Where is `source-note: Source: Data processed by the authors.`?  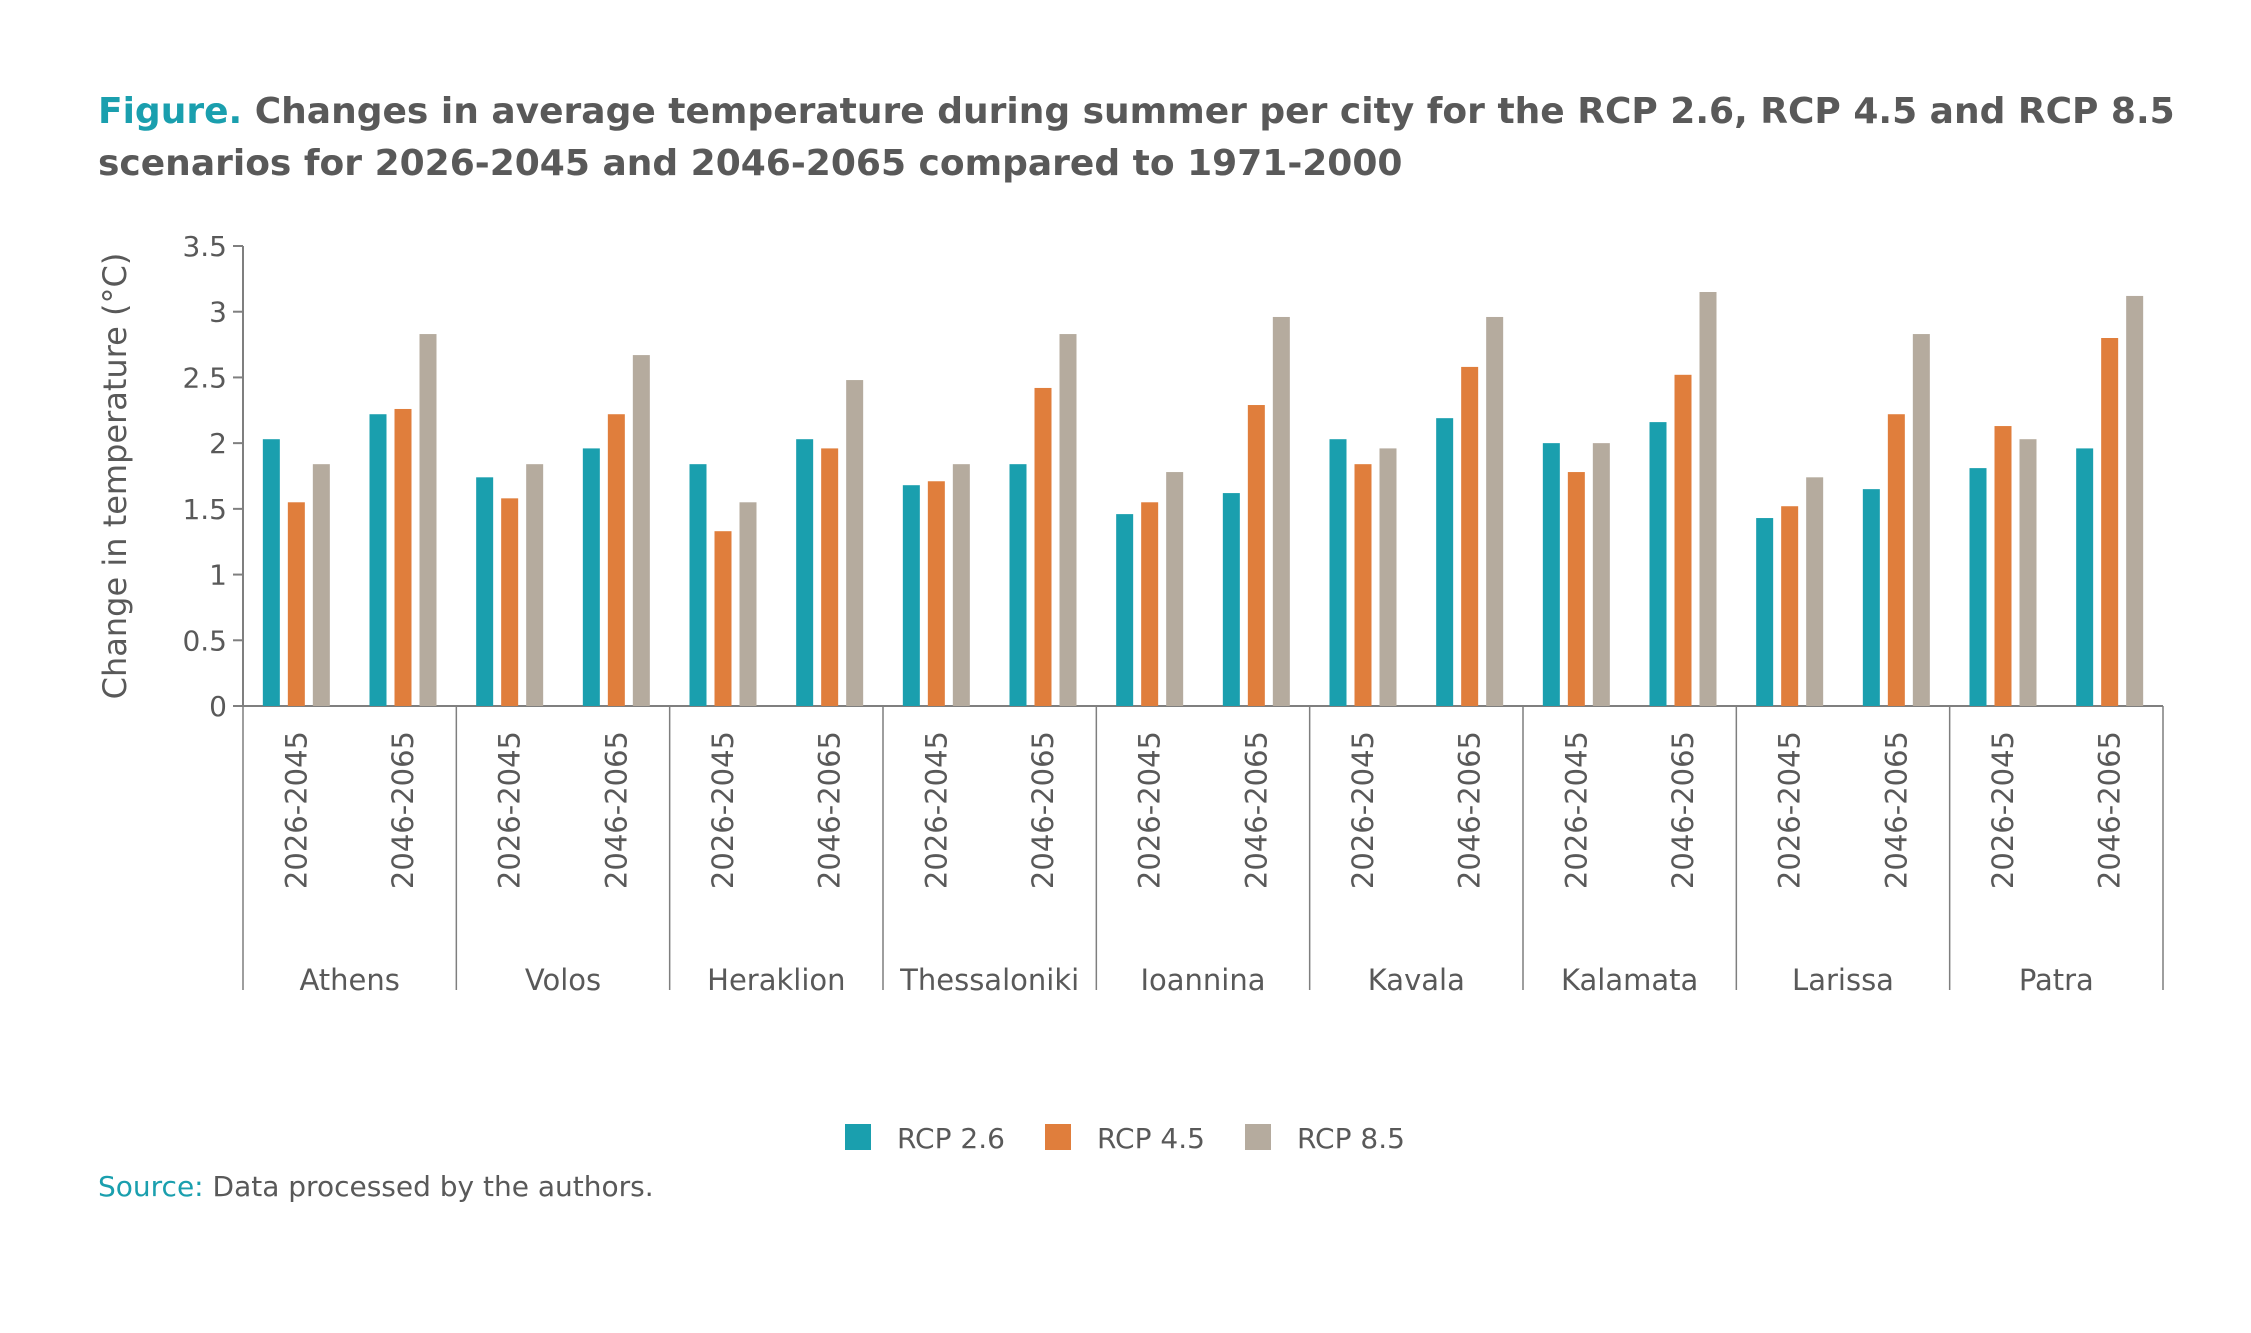 source-note: Source: Data processed by the authors. is located at coordinates (376, 1186).